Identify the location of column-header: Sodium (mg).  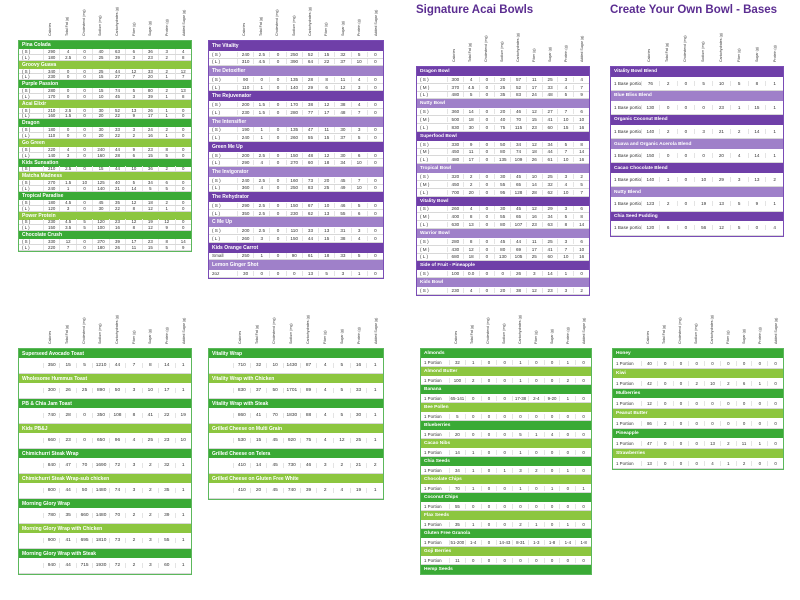
(291, 325).